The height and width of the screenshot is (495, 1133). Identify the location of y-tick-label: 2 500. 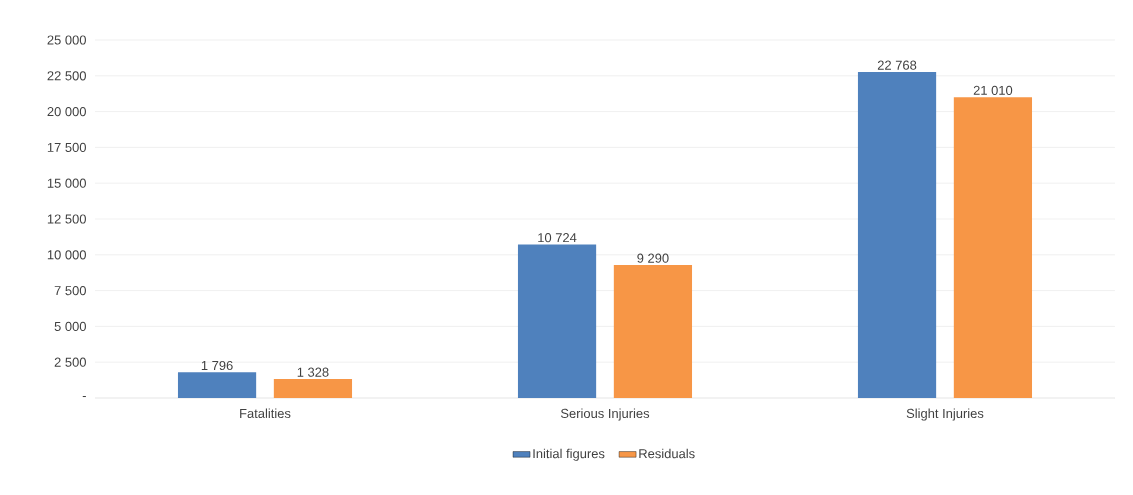
(70, 362).